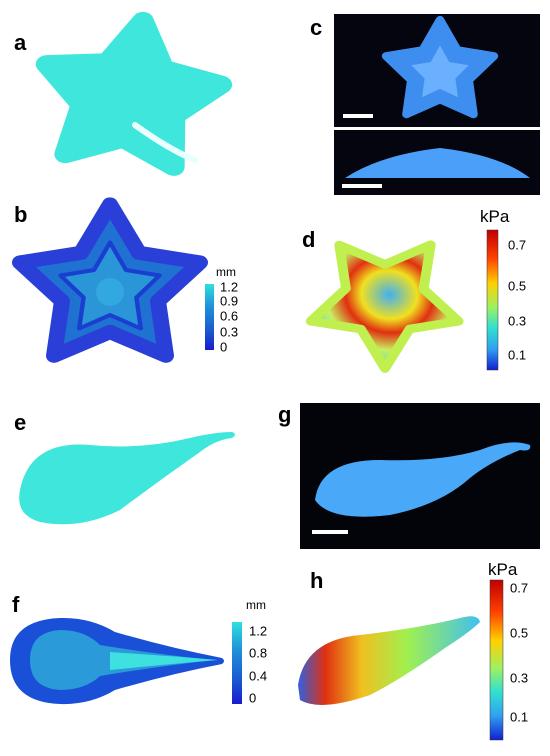 Image resolution: width=550 pixels, height=756 pixels. What do you see at coordinates (20, 42) in the screenshot?
I see `panel-label: a` at bounding box center [20, 42].